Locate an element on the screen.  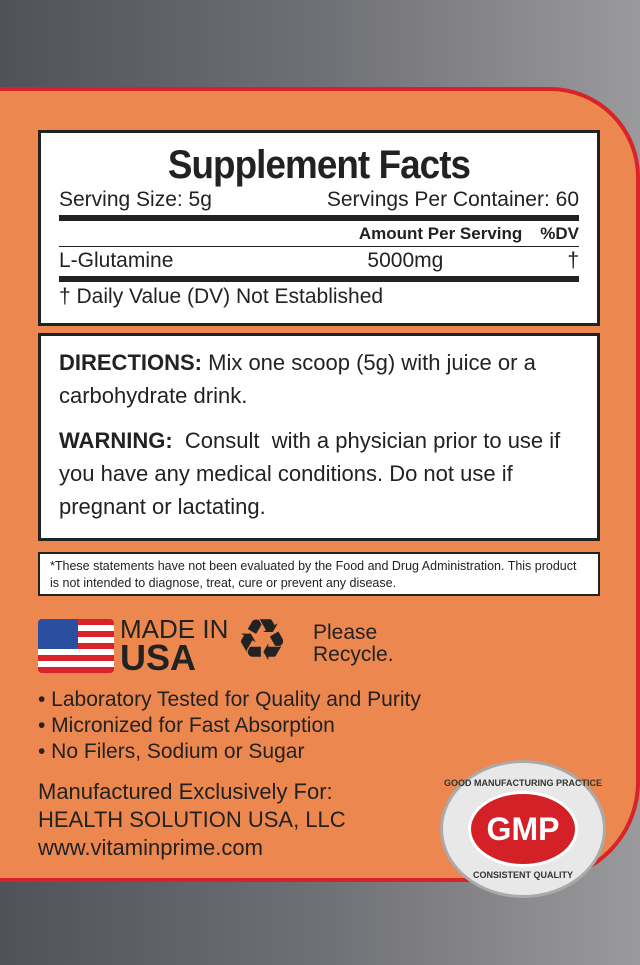
please-recycle: Please Recycle. is located at coordinates (353, 644).